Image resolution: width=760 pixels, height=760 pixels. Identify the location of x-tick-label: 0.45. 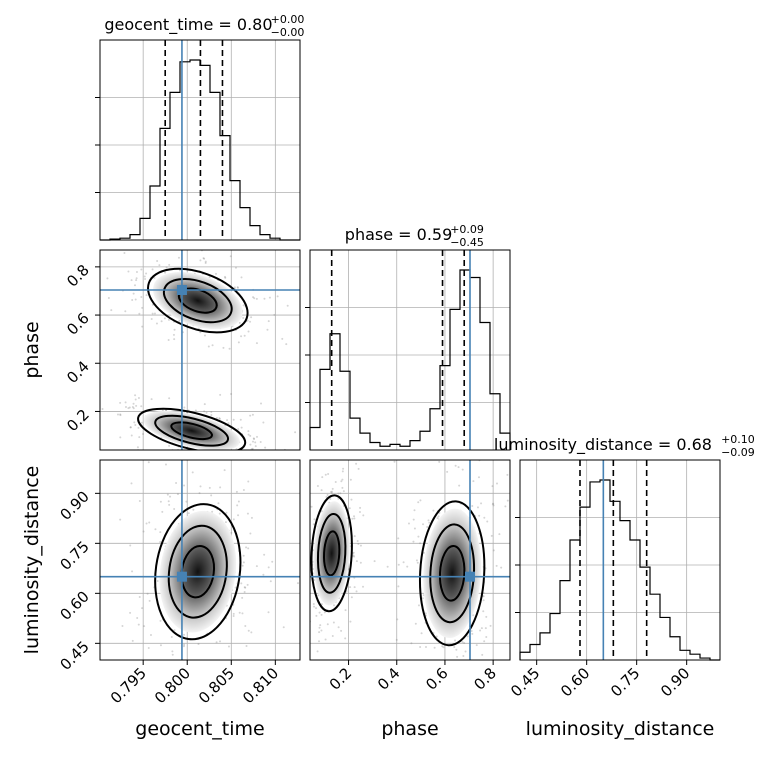
(525, 682).